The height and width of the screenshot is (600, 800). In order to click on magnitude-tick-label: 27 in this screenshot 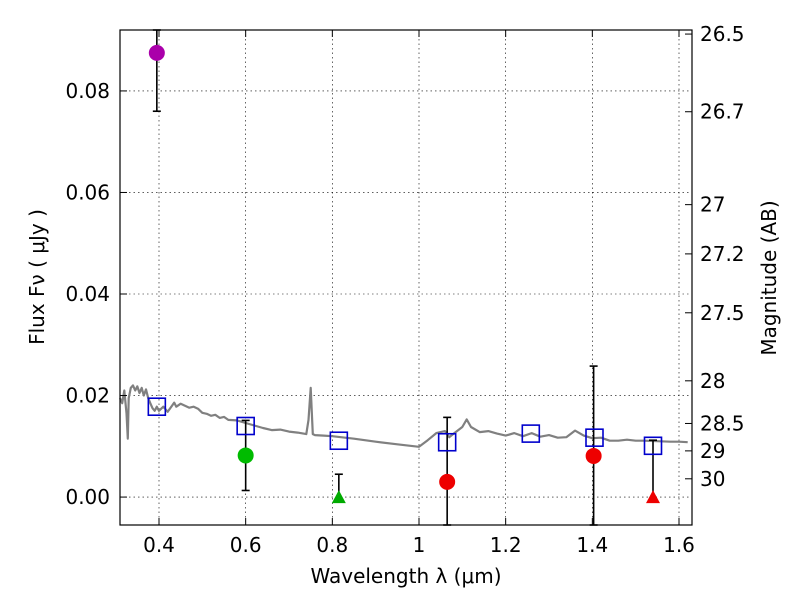, I will do `click(712, 205)`.